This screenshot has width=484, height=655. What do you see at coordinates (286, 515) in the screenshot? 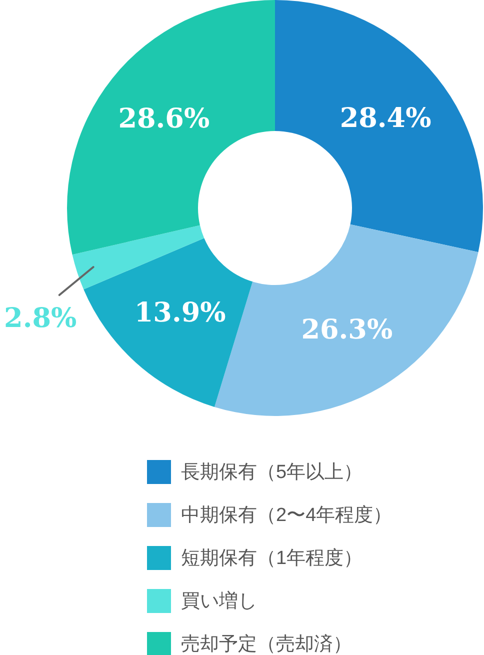
I see `legend-label: 中期保有（2〜4年程度）` at bounding box center [286, 515].